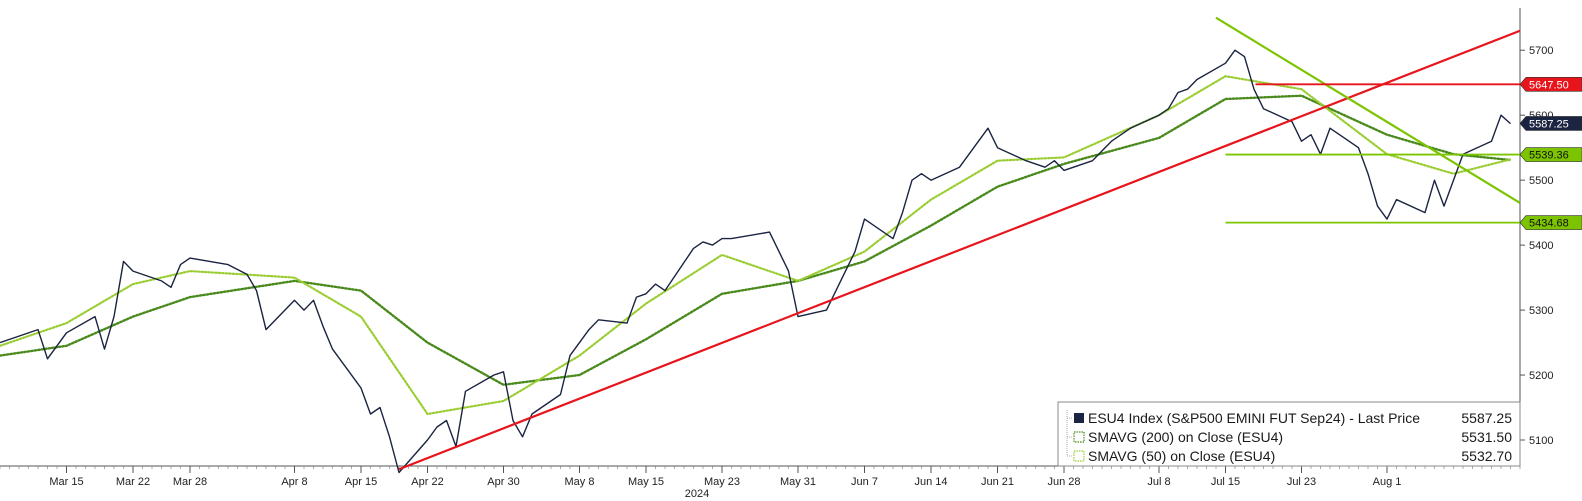 This screenshot has height=501, width=1582. What do you see at coordinates (1541, 376) in the screenshot?
I see `y-tick-label: 5200` at bounding box center [1541, 376].